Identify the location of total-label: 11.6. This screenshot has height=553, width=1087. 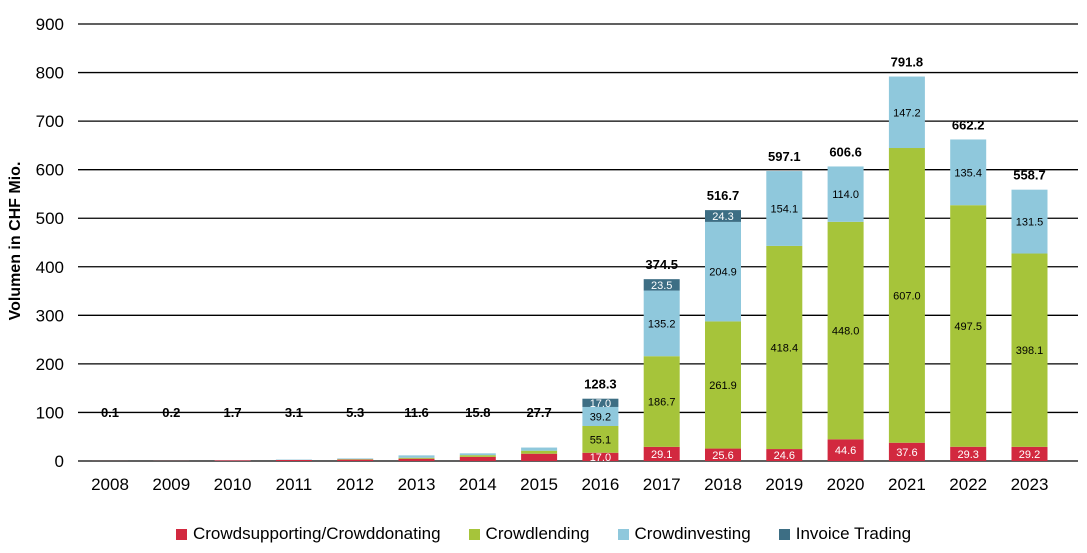
(416, 412).